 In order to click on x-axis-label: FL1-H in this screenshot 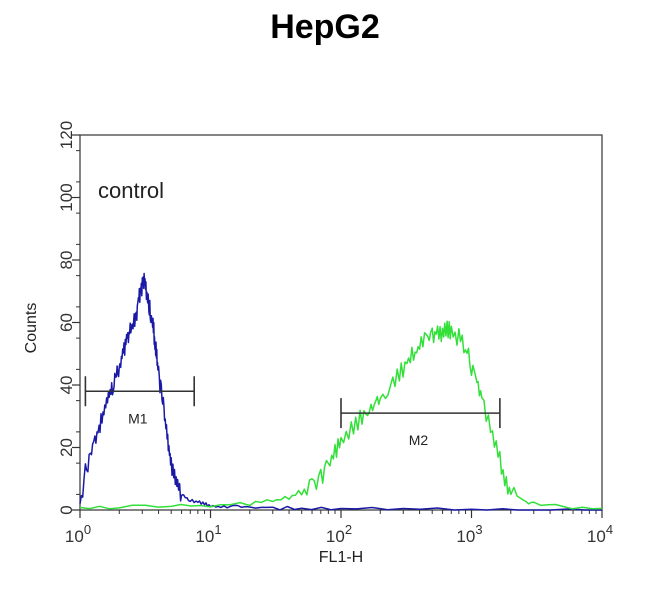, I will do `click(341, 557)`.